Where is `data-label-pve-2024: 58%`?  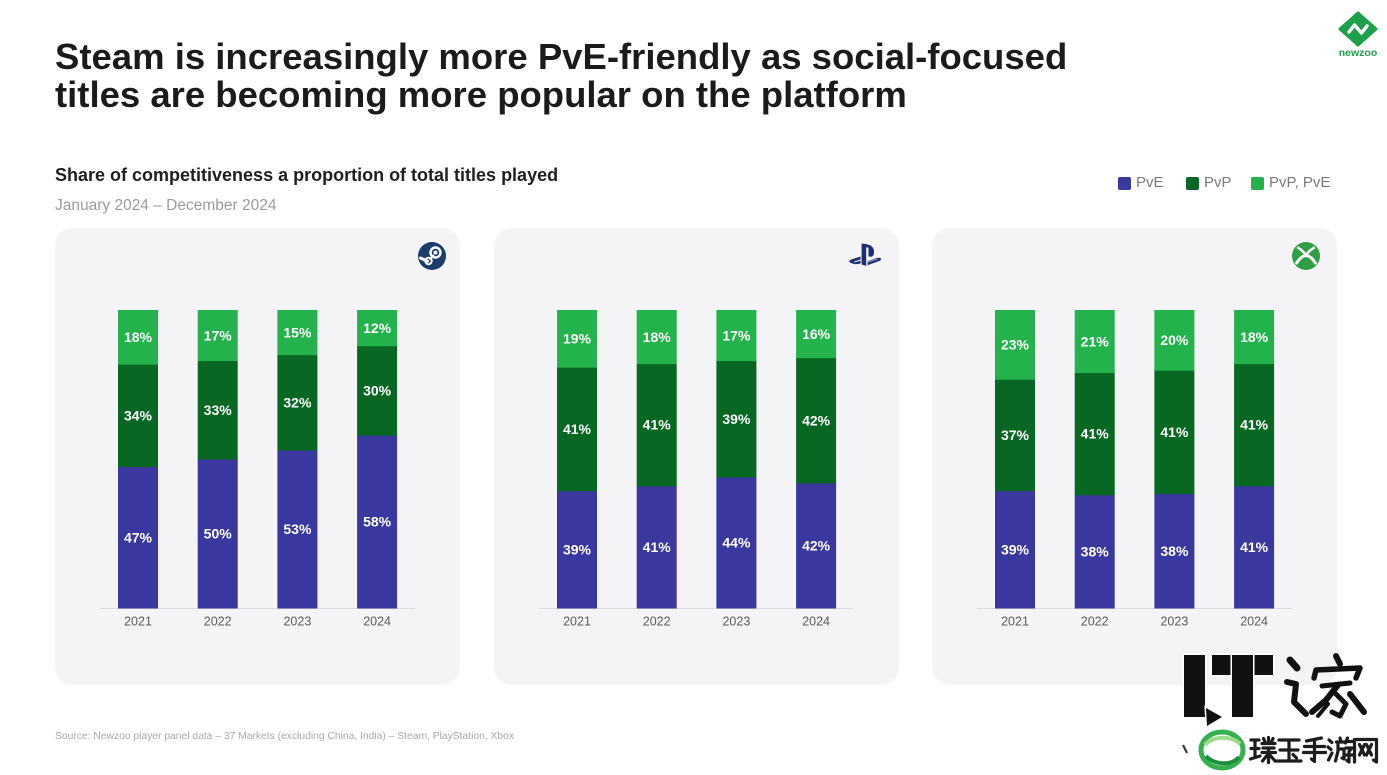
data-label-pve-2024: 58% is located at coordinates (377, 522).